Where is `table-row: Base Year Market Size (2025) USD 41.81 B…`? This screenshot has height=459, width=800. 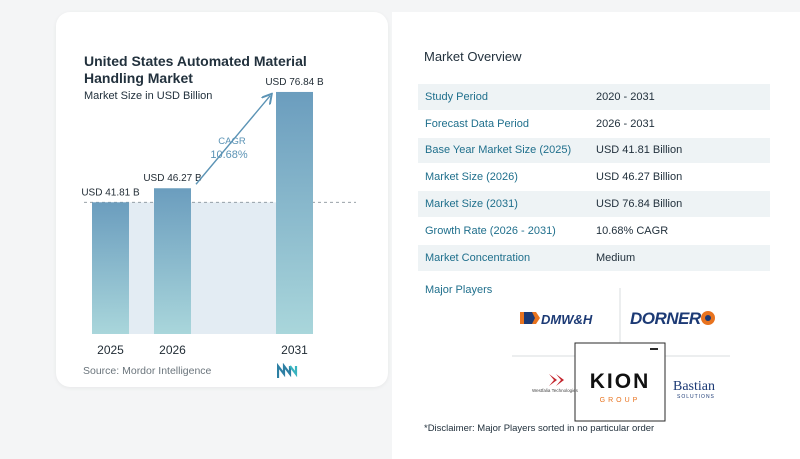 table-row: Base Year Market Size (2025) USD 41.81 B… is located at coordinates (594, 151).